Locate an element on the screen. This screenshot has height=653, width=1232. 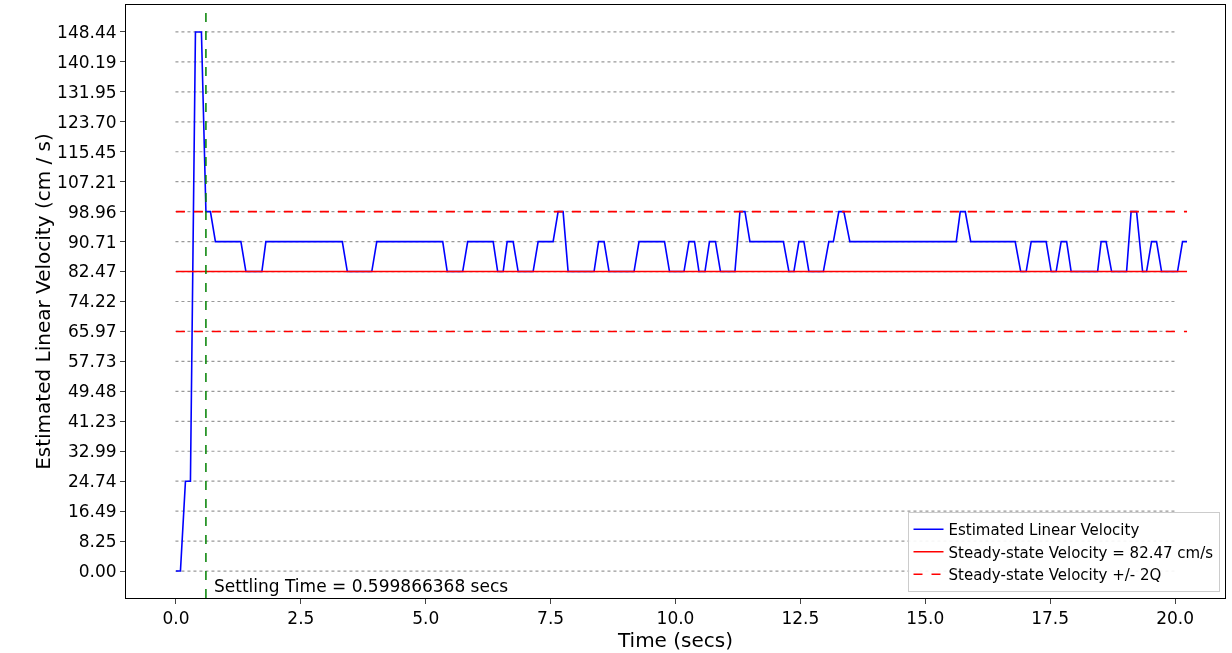
x-tick-label: 17.5 is located at coordinates (1050, 618).